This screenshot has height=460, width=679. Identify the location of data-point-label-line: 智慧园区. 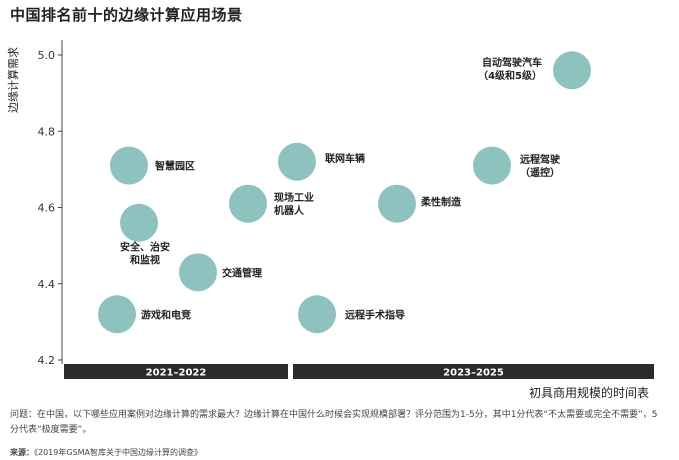
(175, 166).